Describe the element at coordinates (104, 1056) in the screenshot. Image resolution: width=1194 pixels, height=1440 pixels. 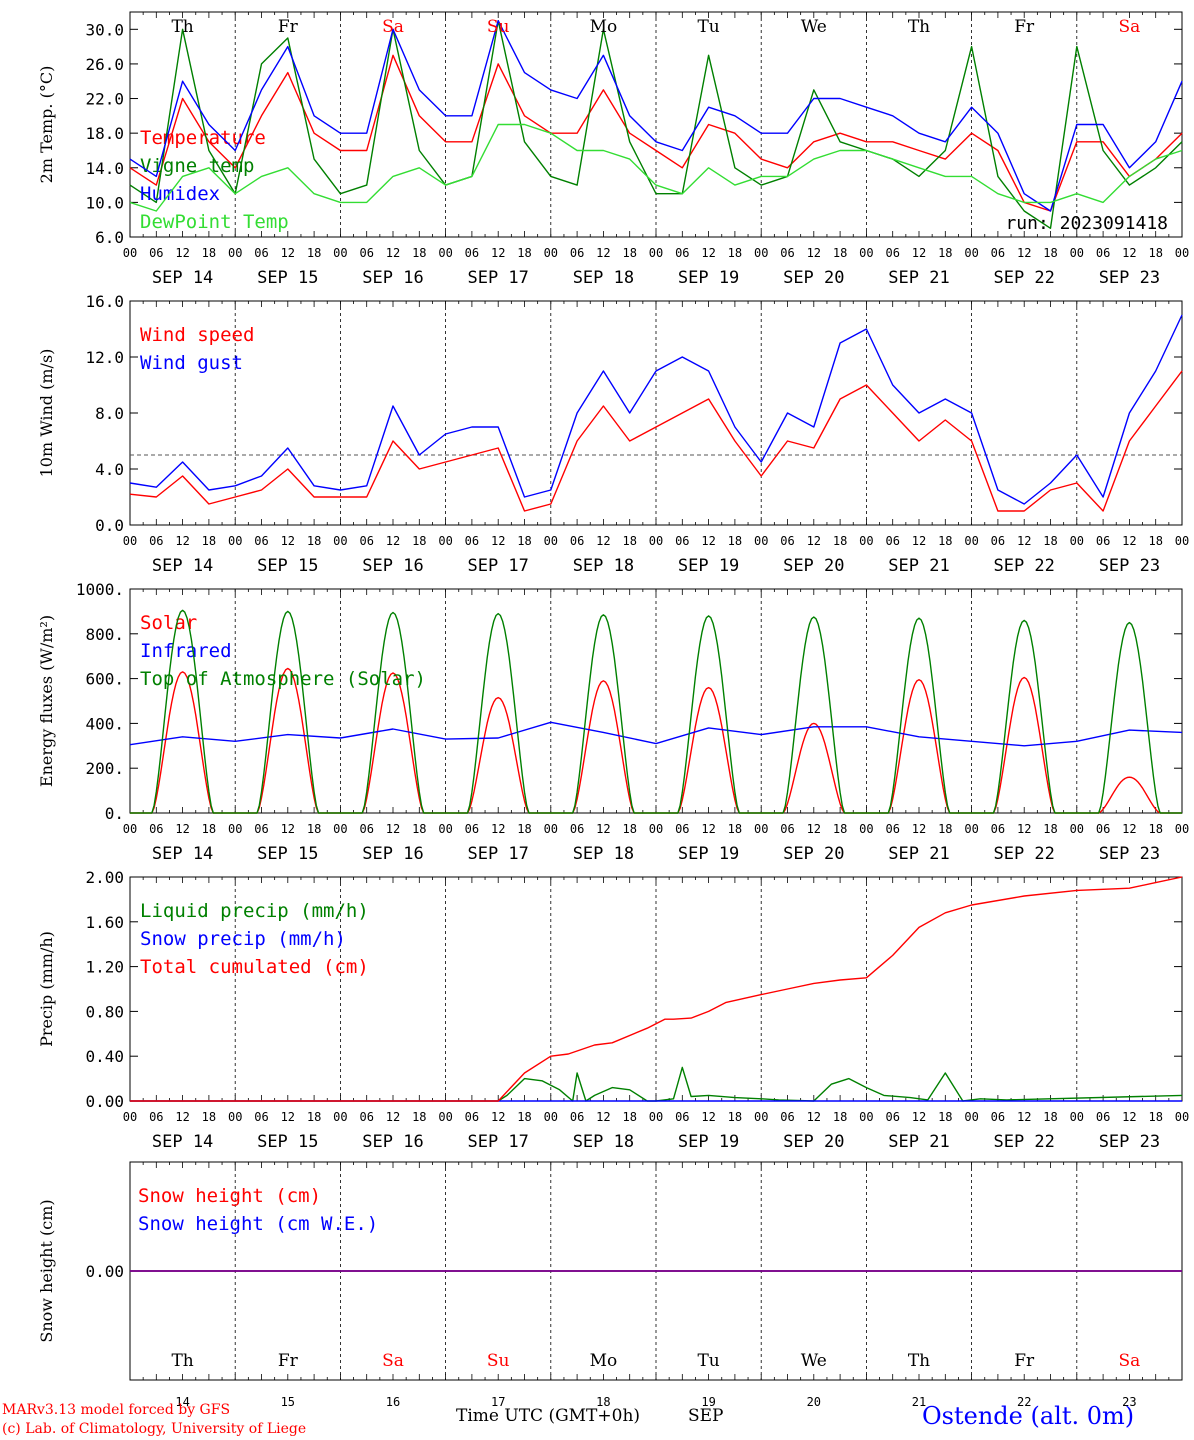
I see `y-tick-label: 0.40` at that location.